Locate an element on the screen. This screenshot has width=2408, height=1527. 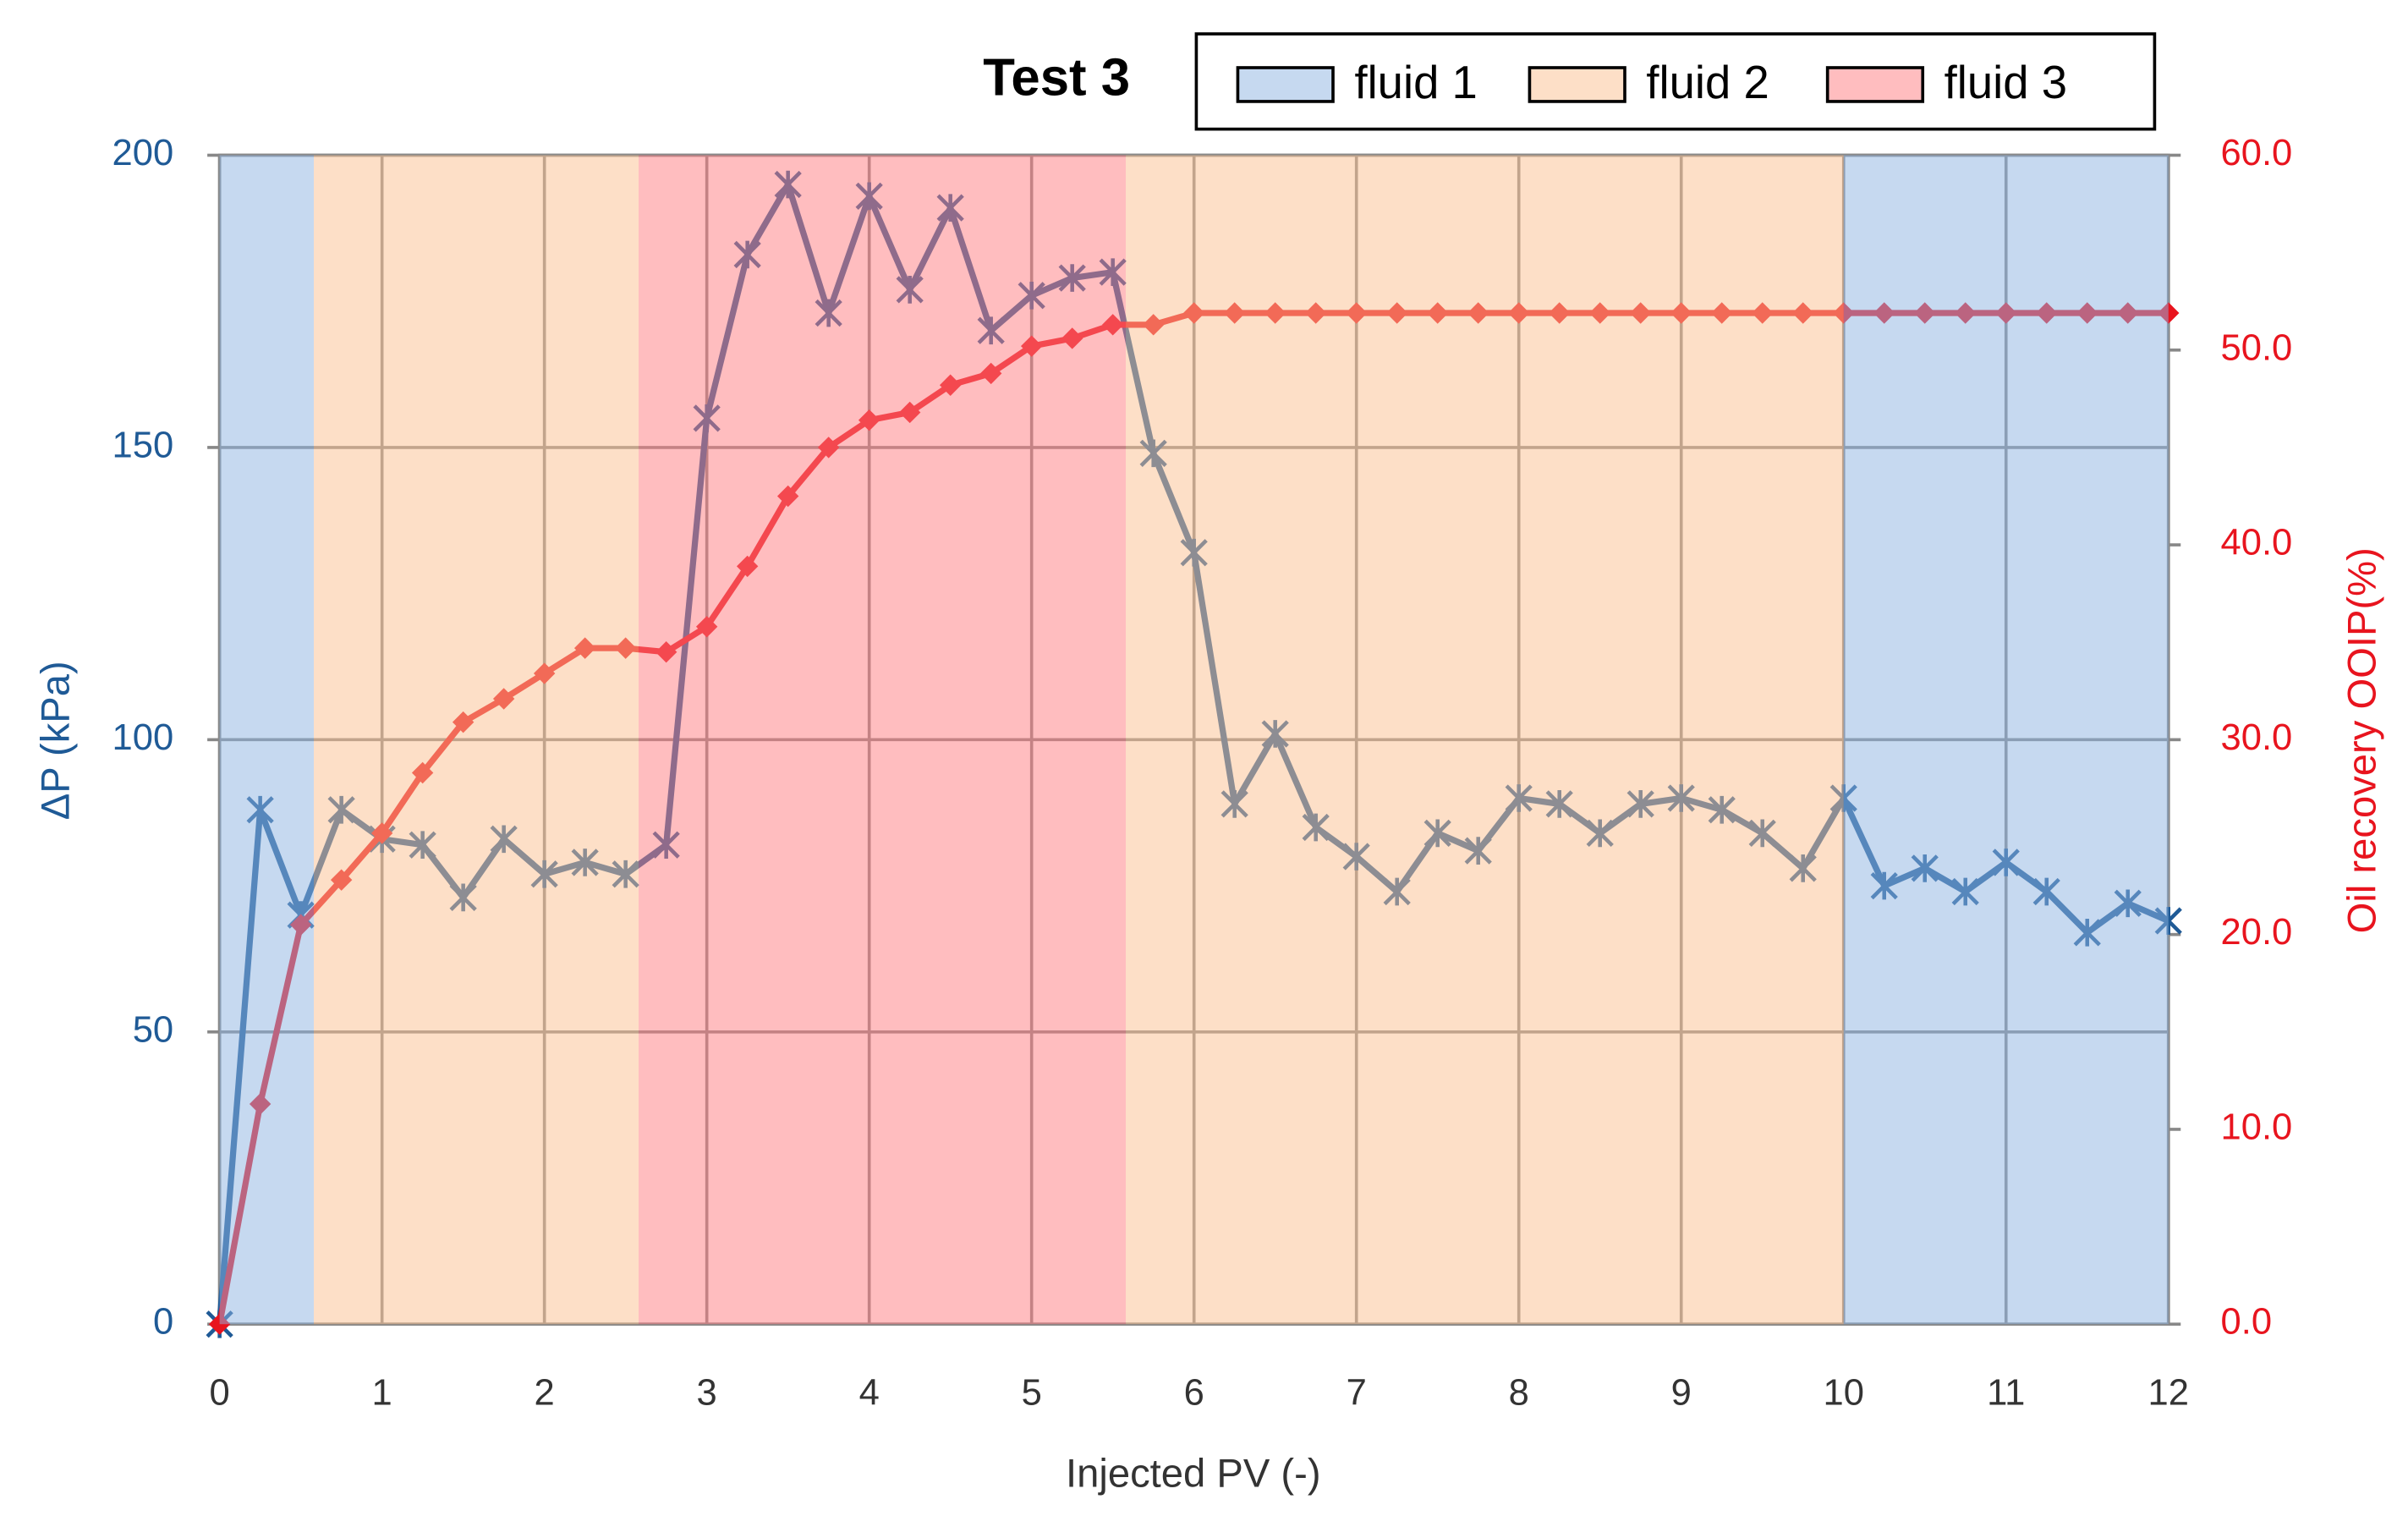
x-tick-label: 7 is located at coordinates (1357, 1392).